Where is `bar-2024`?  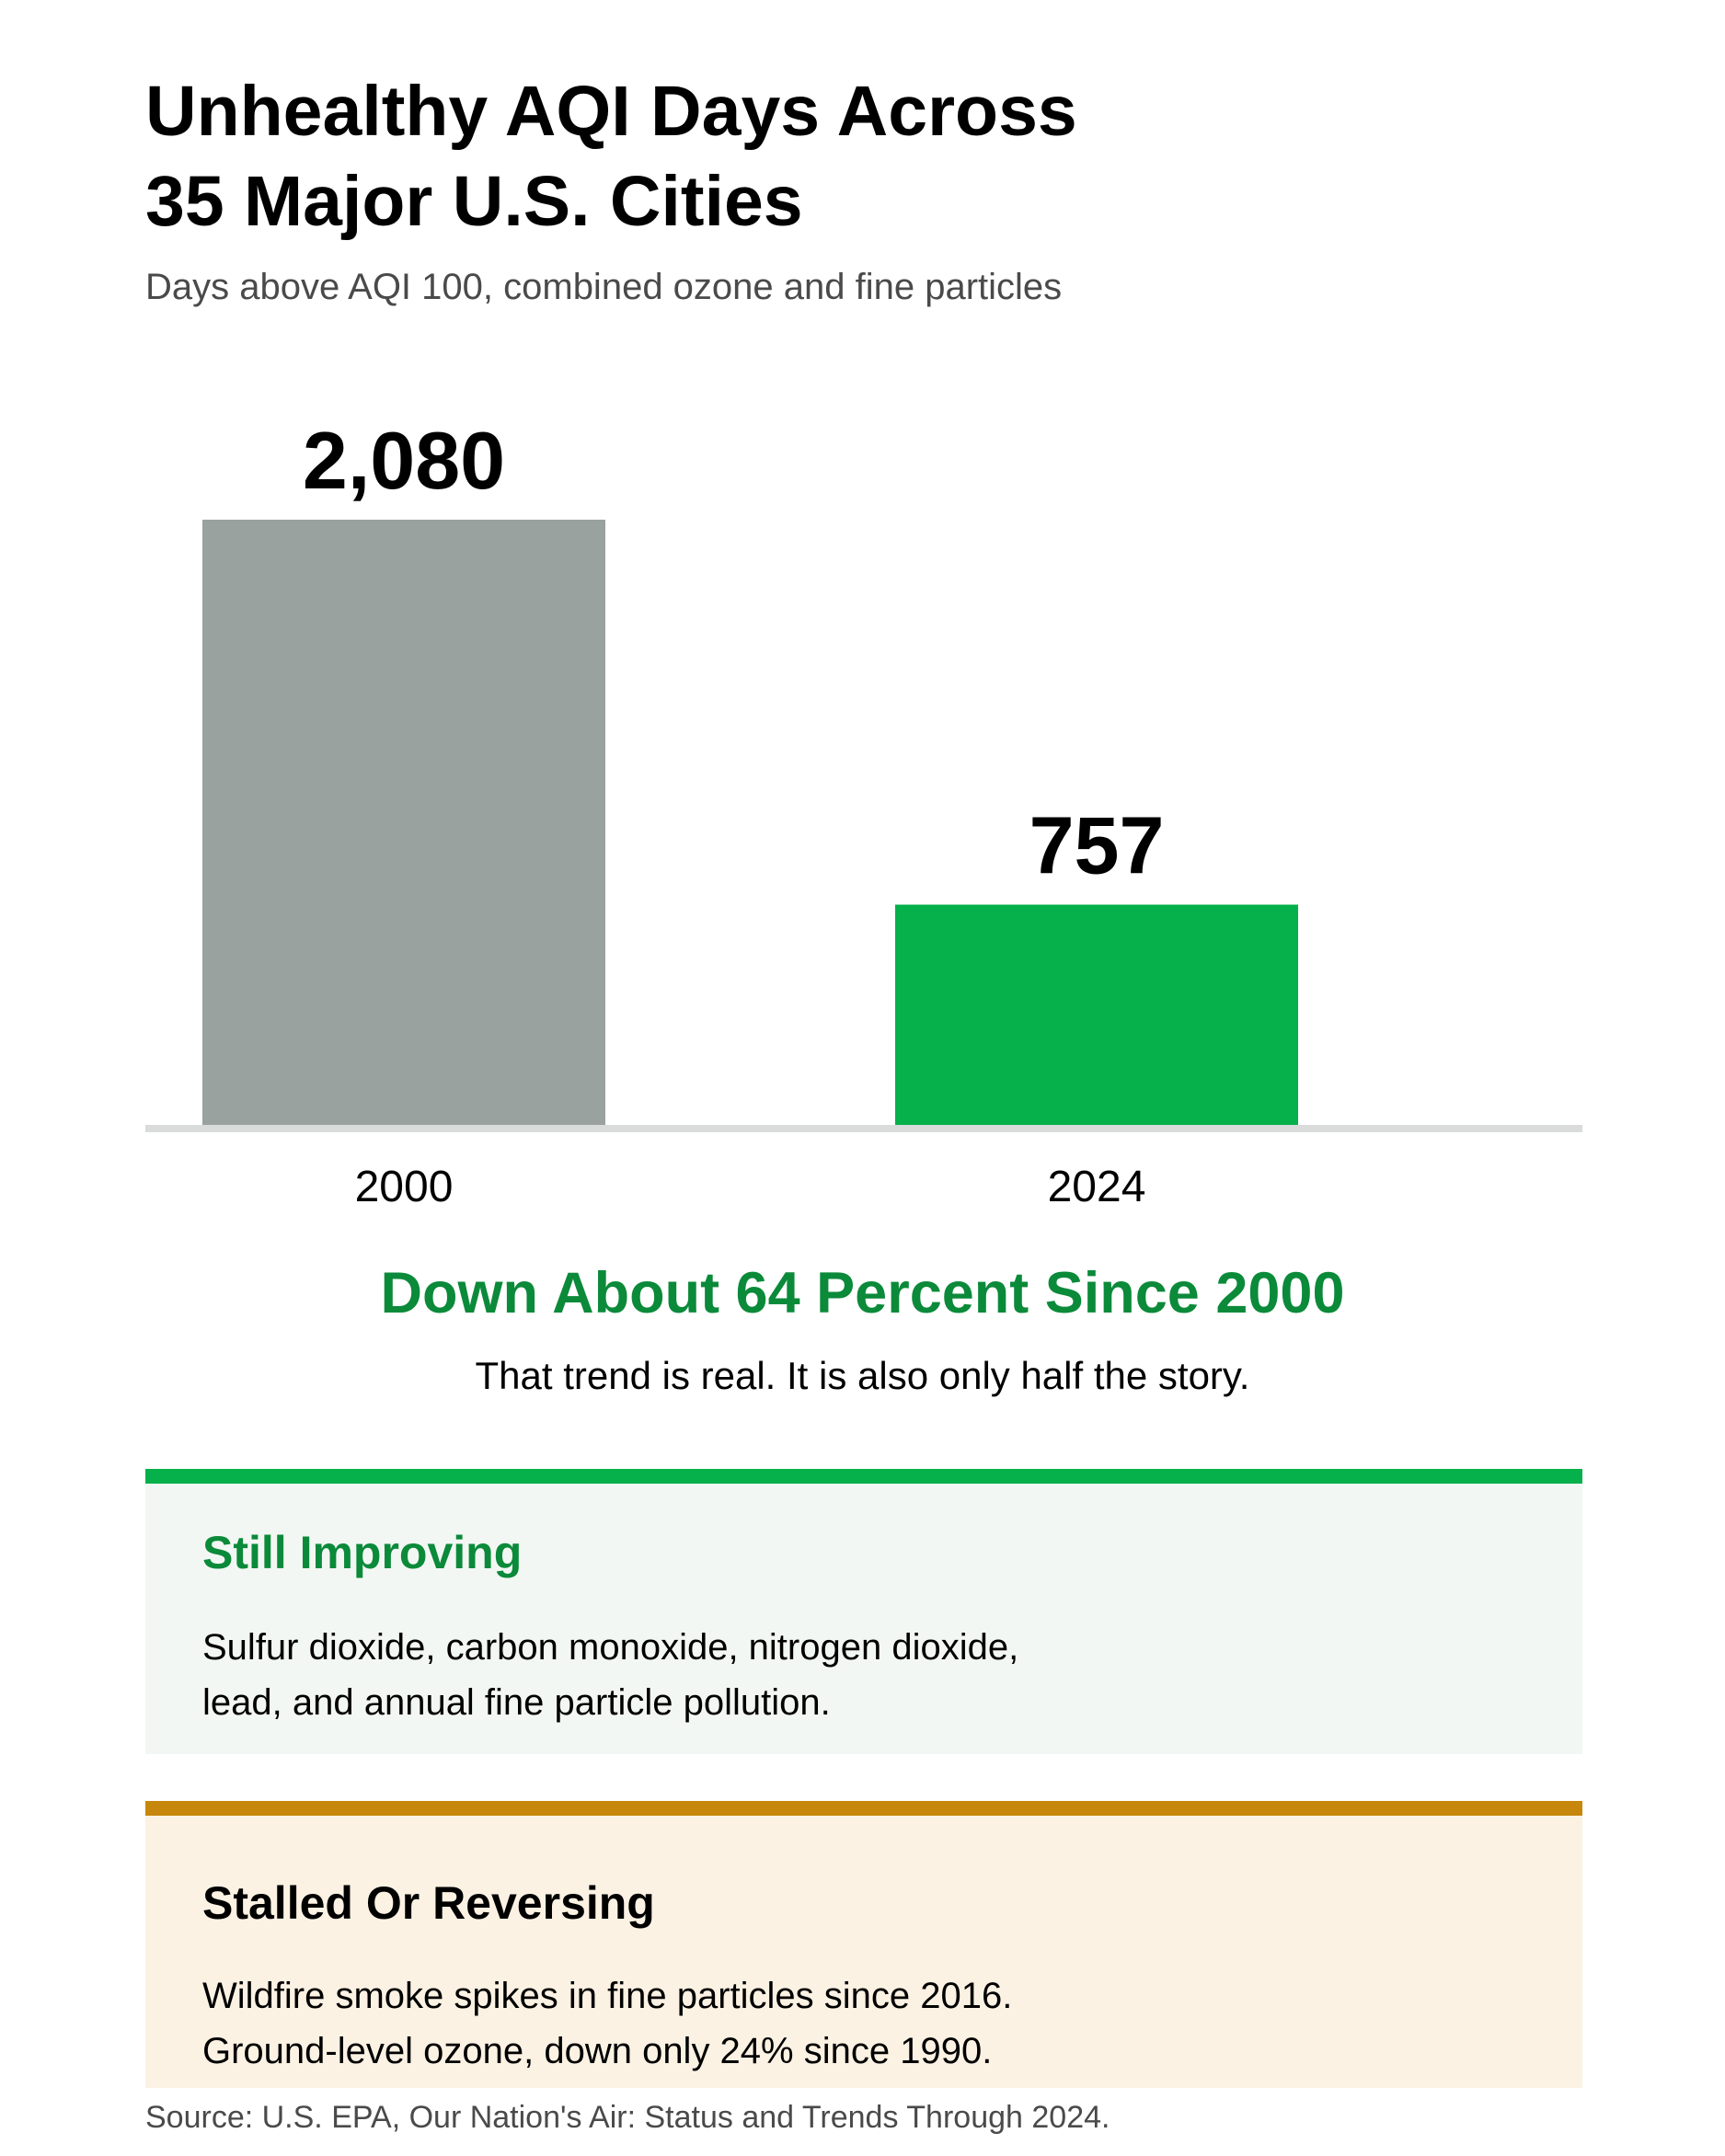
bar-2024 is located at coordinates (1096, 1015).